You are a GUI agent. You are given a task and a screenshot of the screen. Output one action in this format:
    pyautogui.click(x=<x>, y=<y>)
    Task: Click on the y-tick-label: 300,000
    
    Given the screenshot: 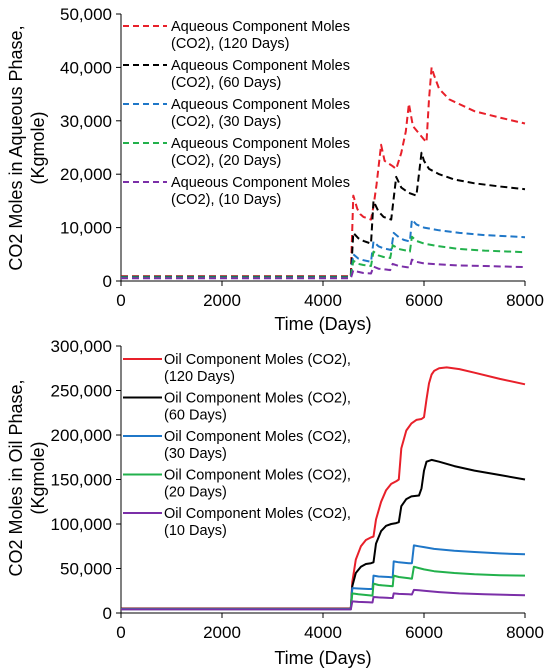 What is the action you would take?
    pyautogui.click(x=81, y=346)
    